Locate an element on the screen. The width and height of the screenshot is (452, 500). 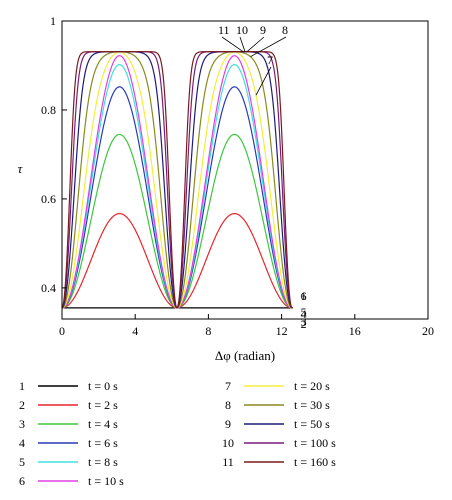
curve-label: 10 is located at coordinates (242, 30).